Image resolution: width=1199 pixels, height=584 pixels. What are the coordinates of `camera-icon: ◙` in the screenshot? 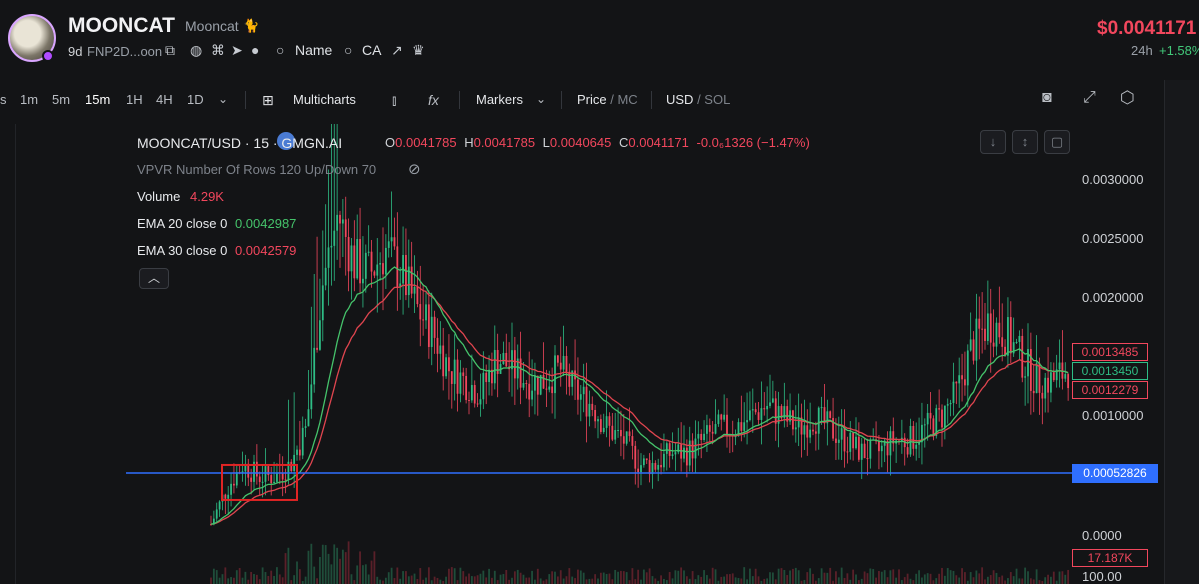 It's located at (1047, 97).